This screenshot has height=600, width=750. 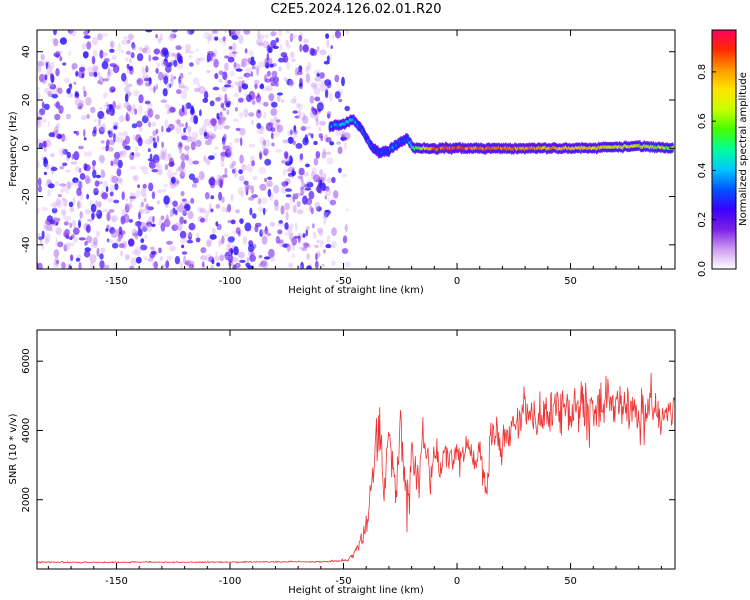 I want to click on snr-y-tick-label: 6000, so click(x=26, y=360).